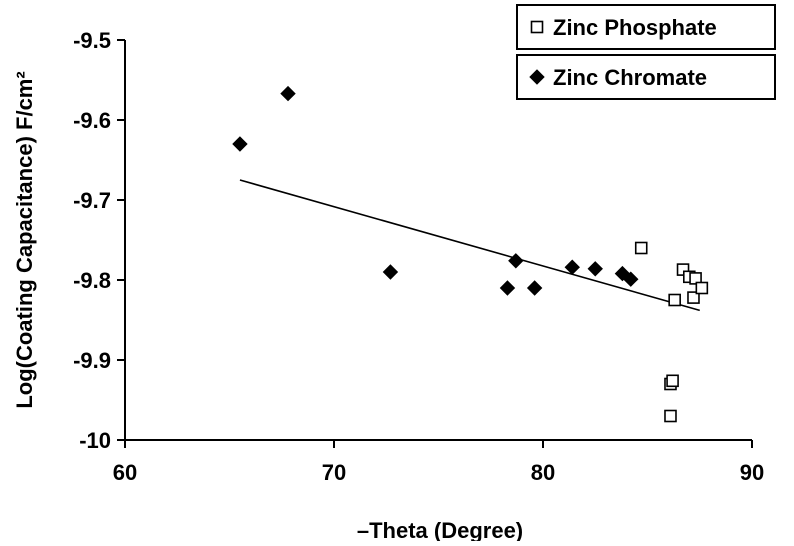 The width and height of the screenshot is (794, 546). Describe the element at coordinates (92, 360) in the screenshot. I see `y-tick-label: -9.9` at that location.